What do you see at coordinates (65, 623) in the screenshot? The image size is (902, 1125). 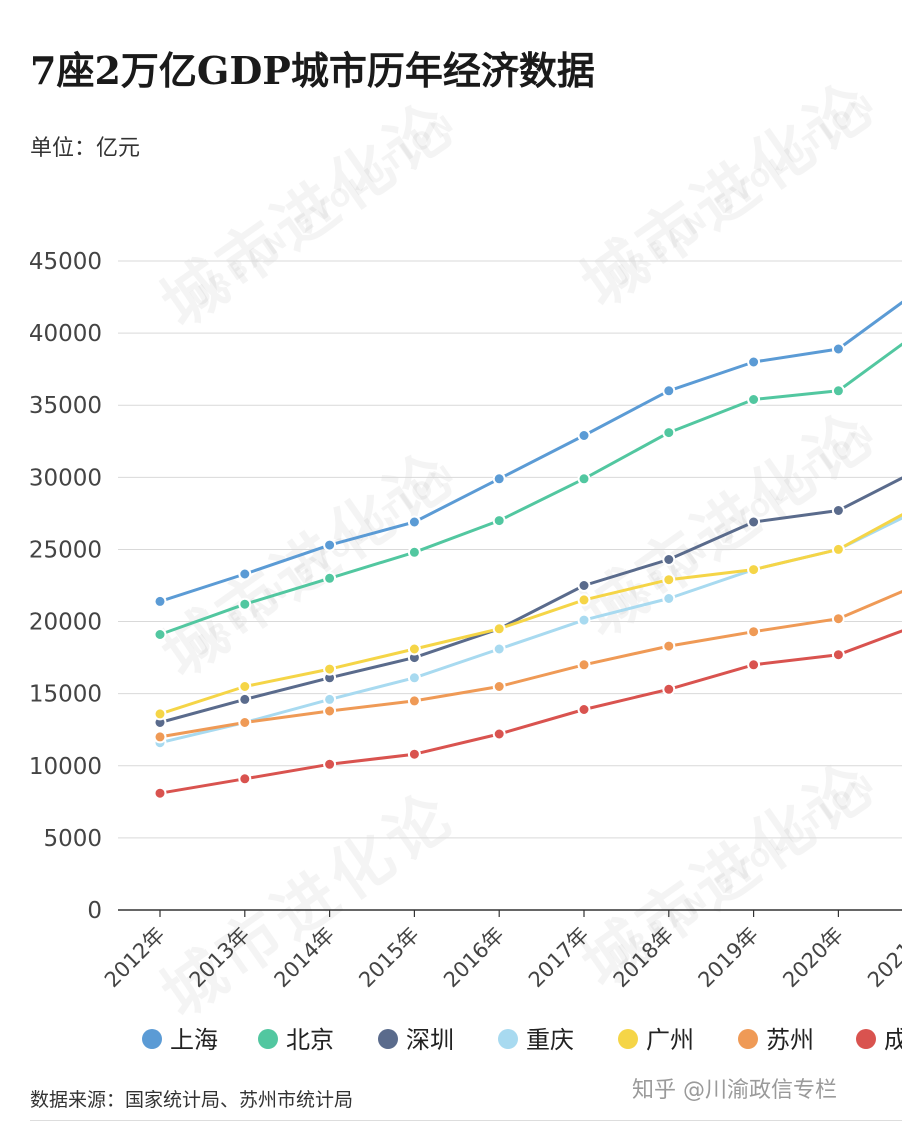 I see `y-tick-label: 20000` at bounding box center [65, 623].